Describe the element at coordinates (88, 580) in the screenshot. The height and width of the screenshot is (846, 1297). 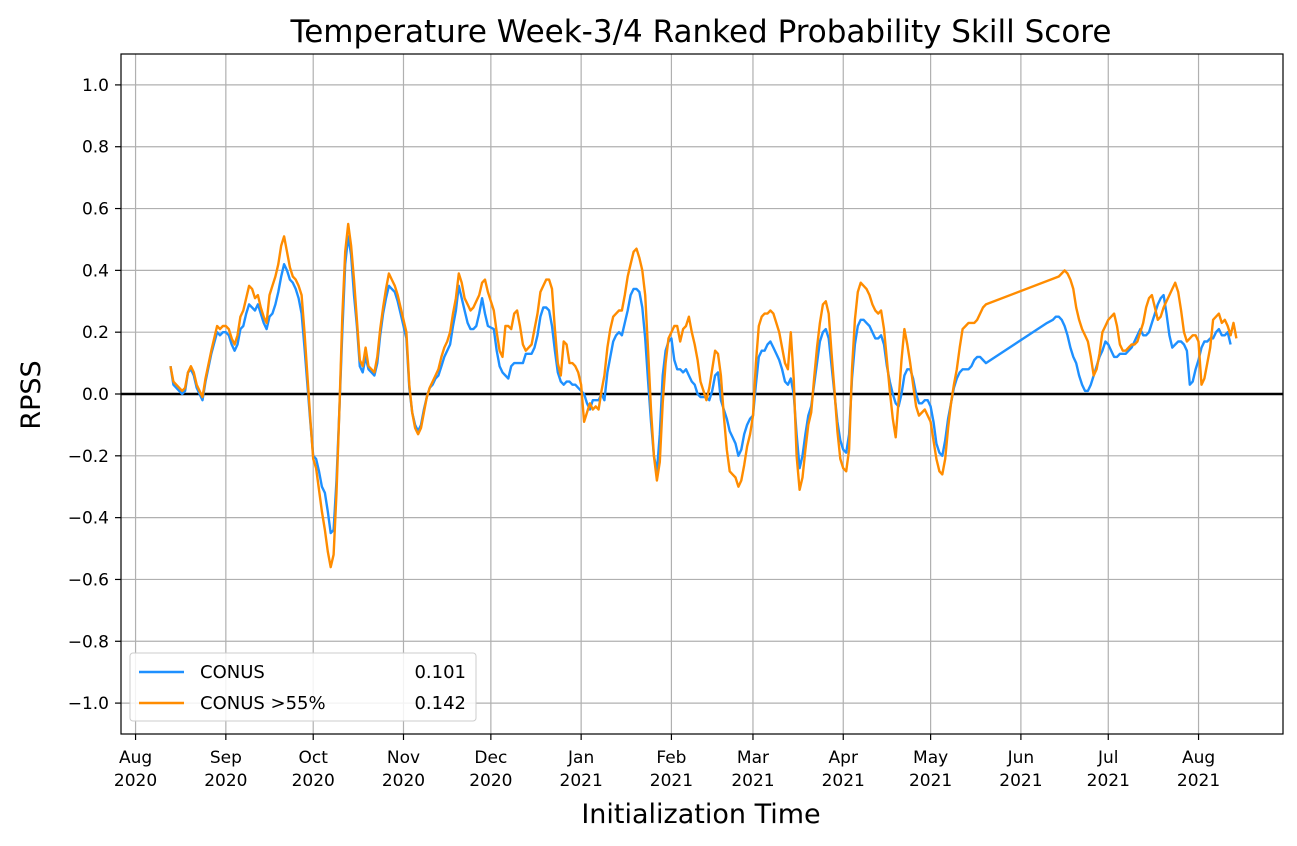
I see `y-tick-label: −0.6` at that location.